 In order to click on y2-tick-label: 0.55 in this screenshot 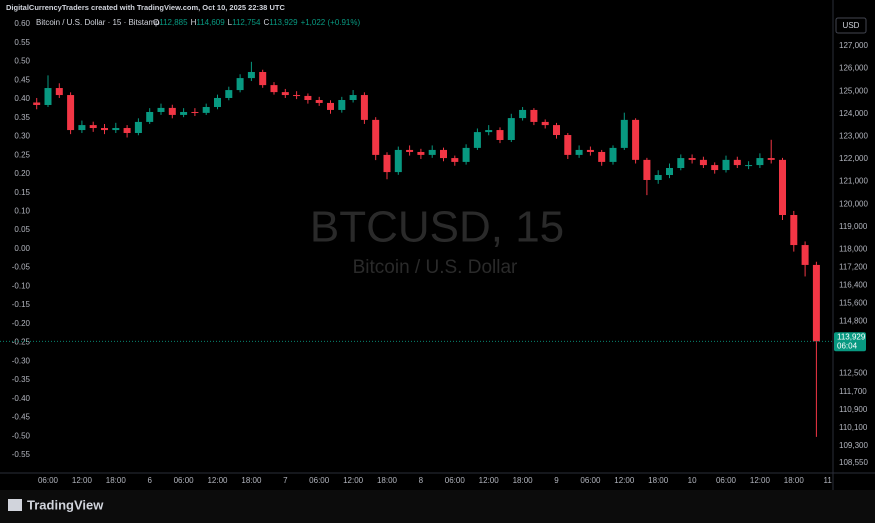, I will do `click(22, 42)`.